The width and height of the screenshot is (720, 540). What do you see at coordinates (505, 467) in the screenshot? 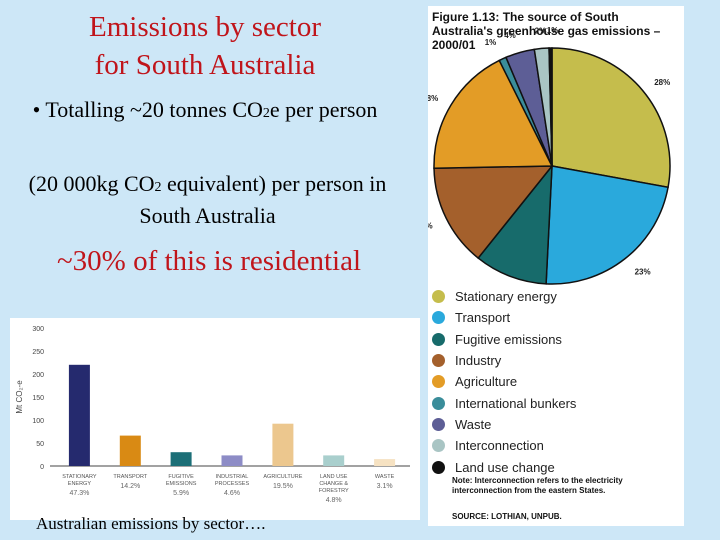
I see `legend-label: Land use change` at bounding box center [505, 467].